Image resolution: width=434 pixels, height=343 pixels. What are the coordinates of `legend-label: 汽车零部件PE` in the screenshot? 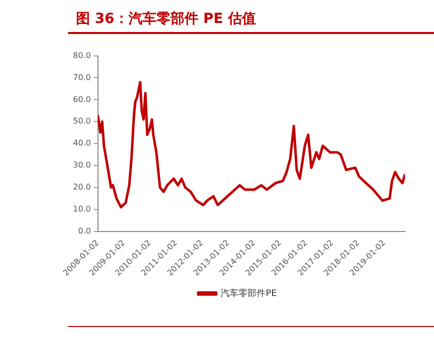 It's located at (249, 293).